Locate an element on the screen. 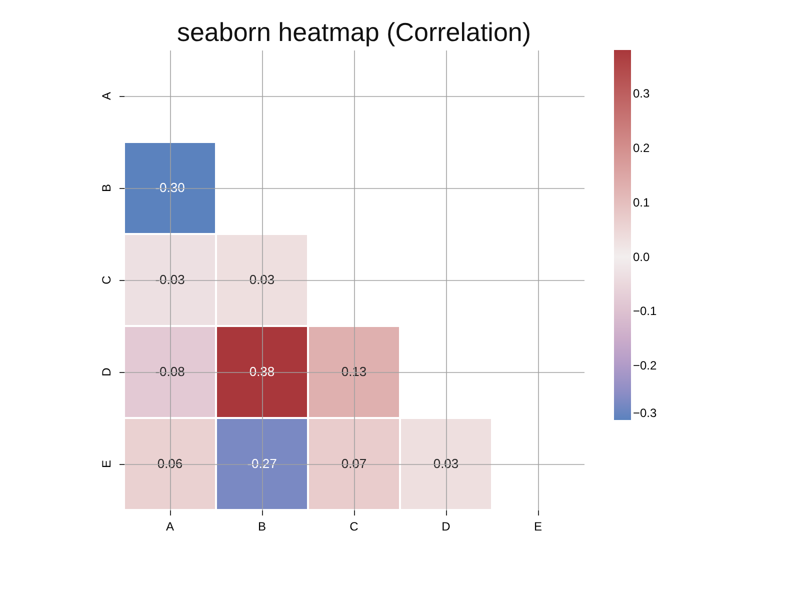  data-label: 0.38 is located at coordinates (262, 371).